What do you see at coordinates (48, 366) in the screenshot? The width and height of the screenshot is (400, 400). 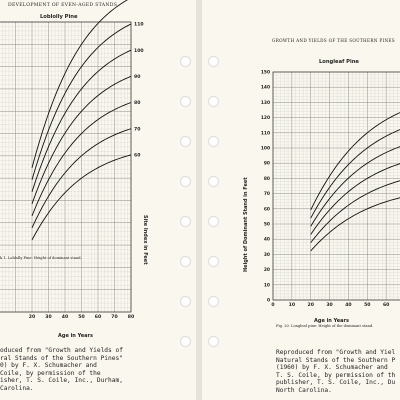 I see `note-line: 0) by F. X. Schumacher and` at bounding box center [48, 366].